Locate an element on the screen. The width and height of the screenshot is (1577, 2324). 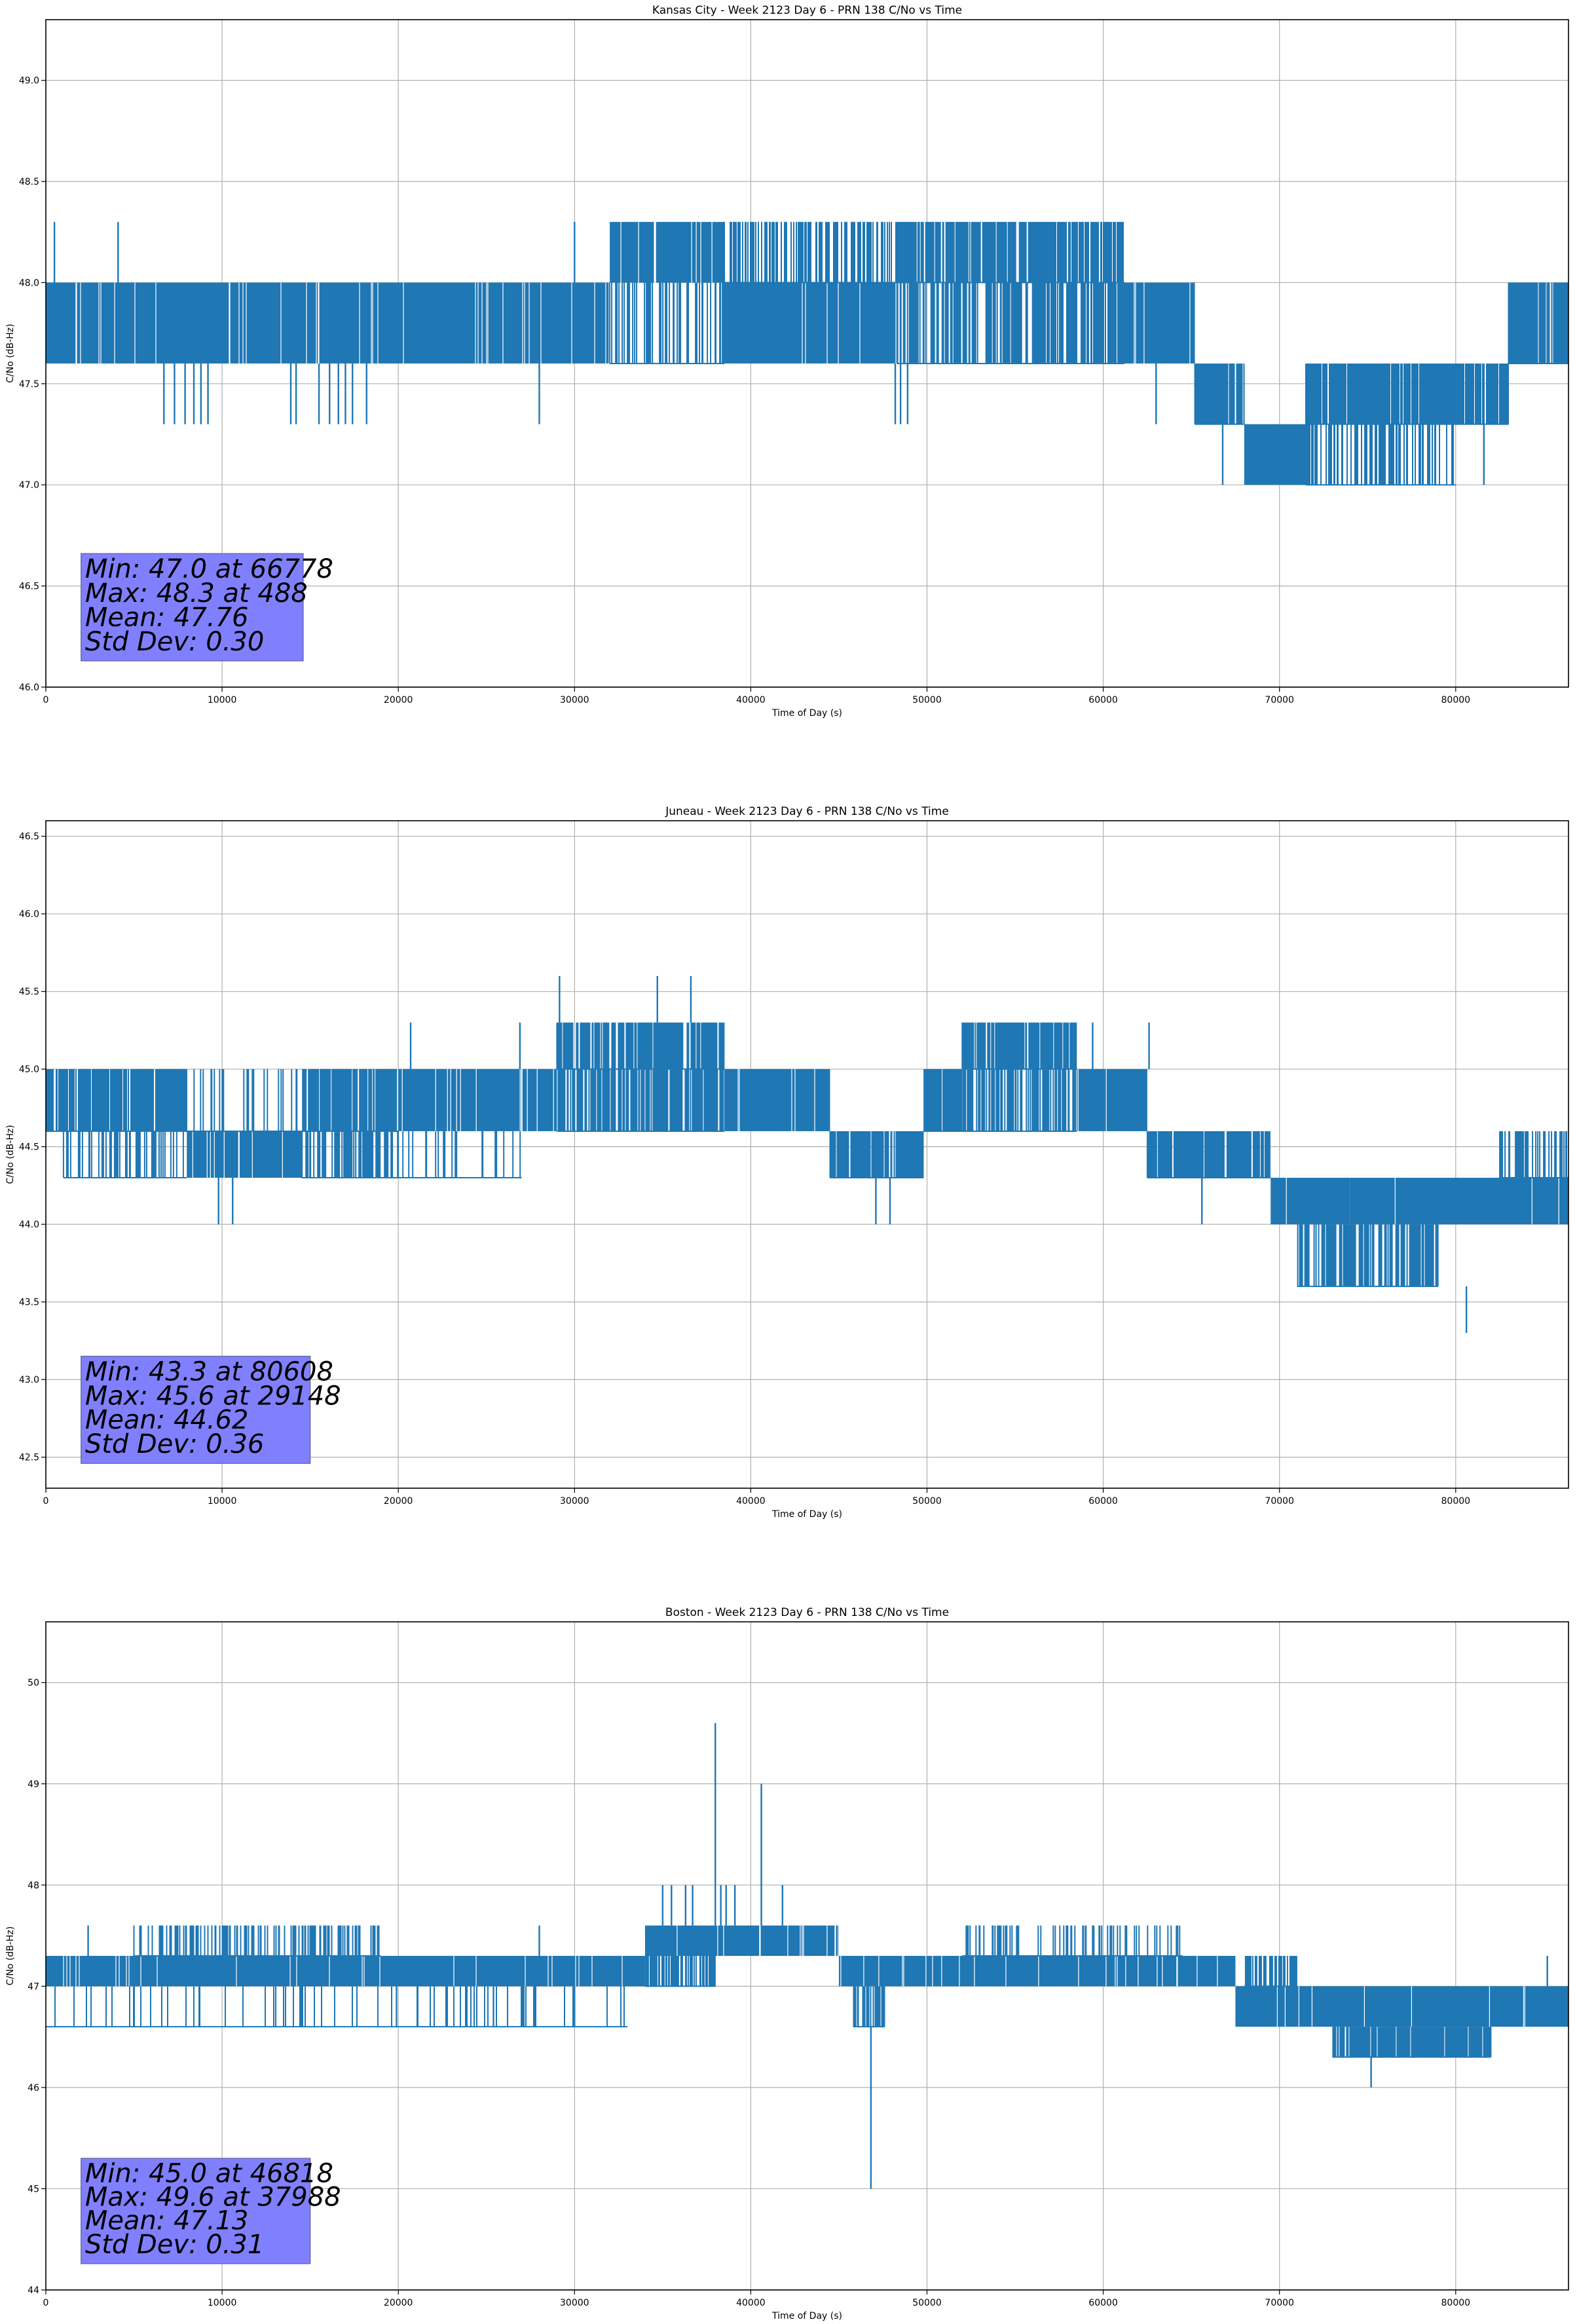
y-tick-label: 47.5 is located at coordinates (29, 384).